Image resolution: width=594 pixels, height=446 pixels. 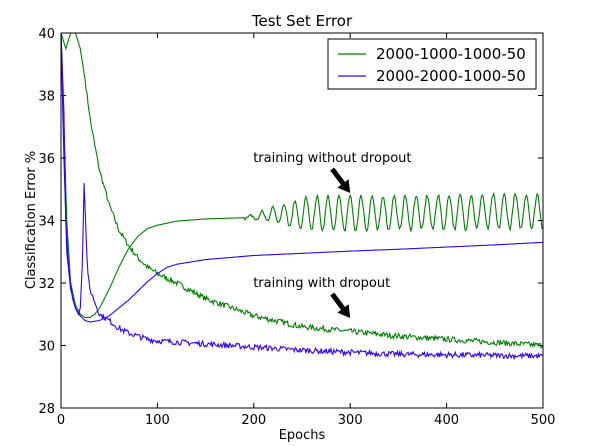 I want to click on y-tick-label: 40, so click(x=46, y=34).